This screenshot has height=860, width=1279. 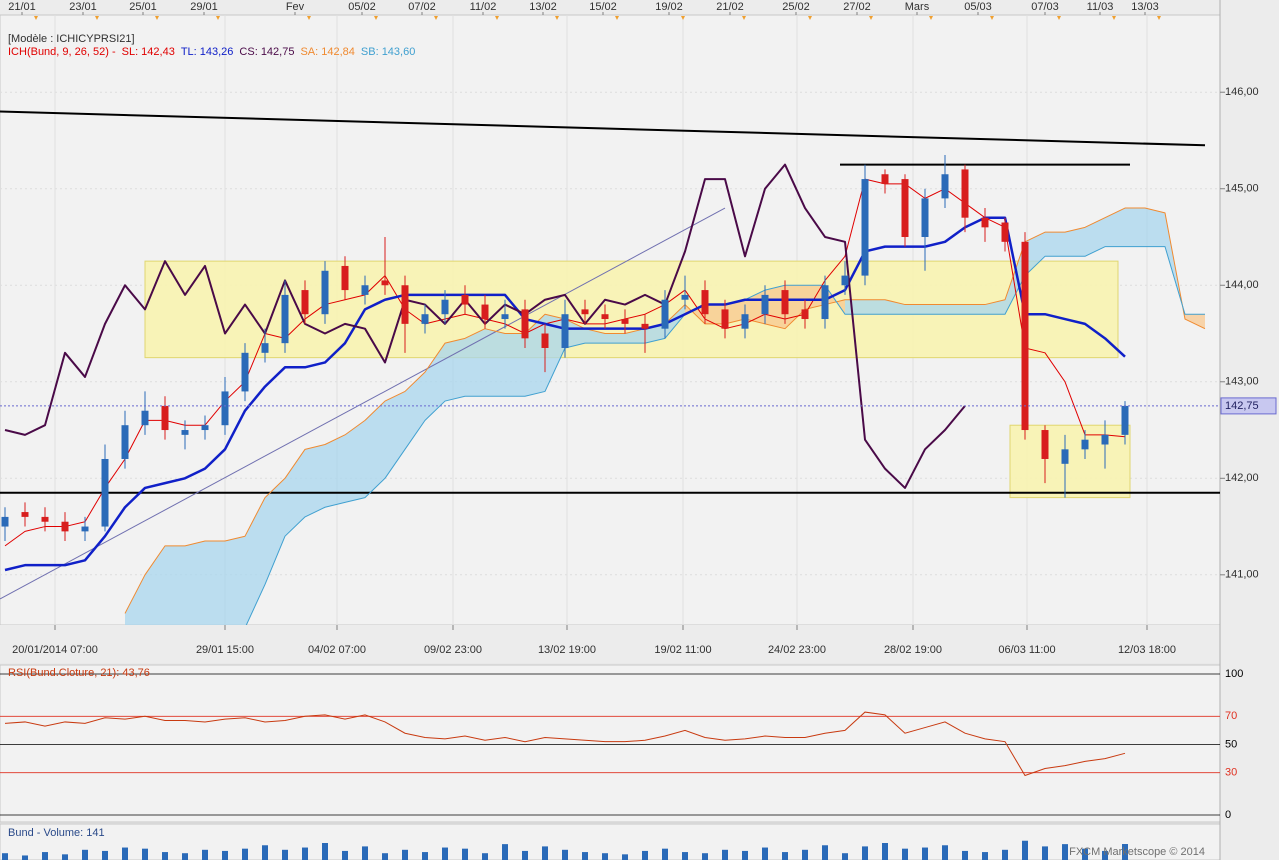 I want to click on x-tick-label: 09/02 23:00, so click(x=453, y=650).